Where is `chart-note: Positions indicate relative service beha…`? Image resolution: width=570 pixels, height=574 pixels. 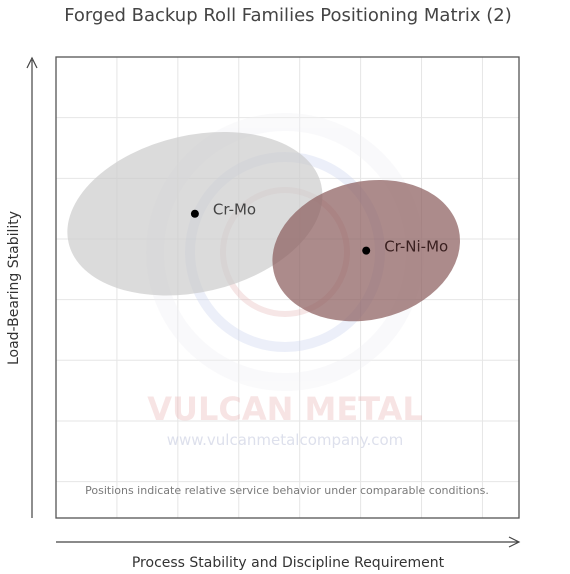
chart-note: Positions indicate relative service beha… is located at coordinates (287, 490).